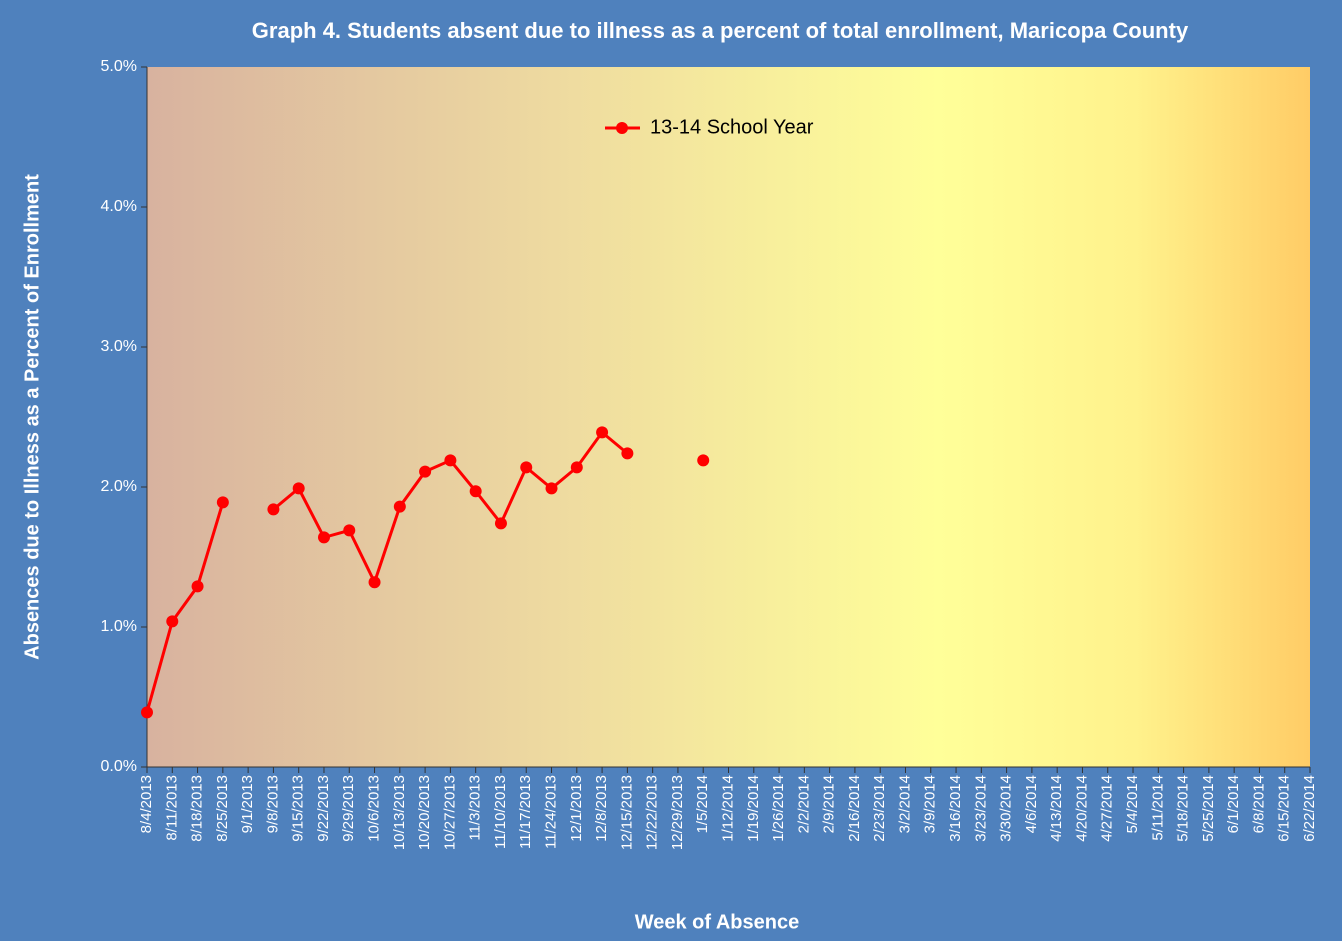 This screenshot has height=941, width=1342. What do you see at coordinates (197, 808) in the screenshot?
I see `x-tick-label: 8/18/2013` at bounding box center [197, 808].